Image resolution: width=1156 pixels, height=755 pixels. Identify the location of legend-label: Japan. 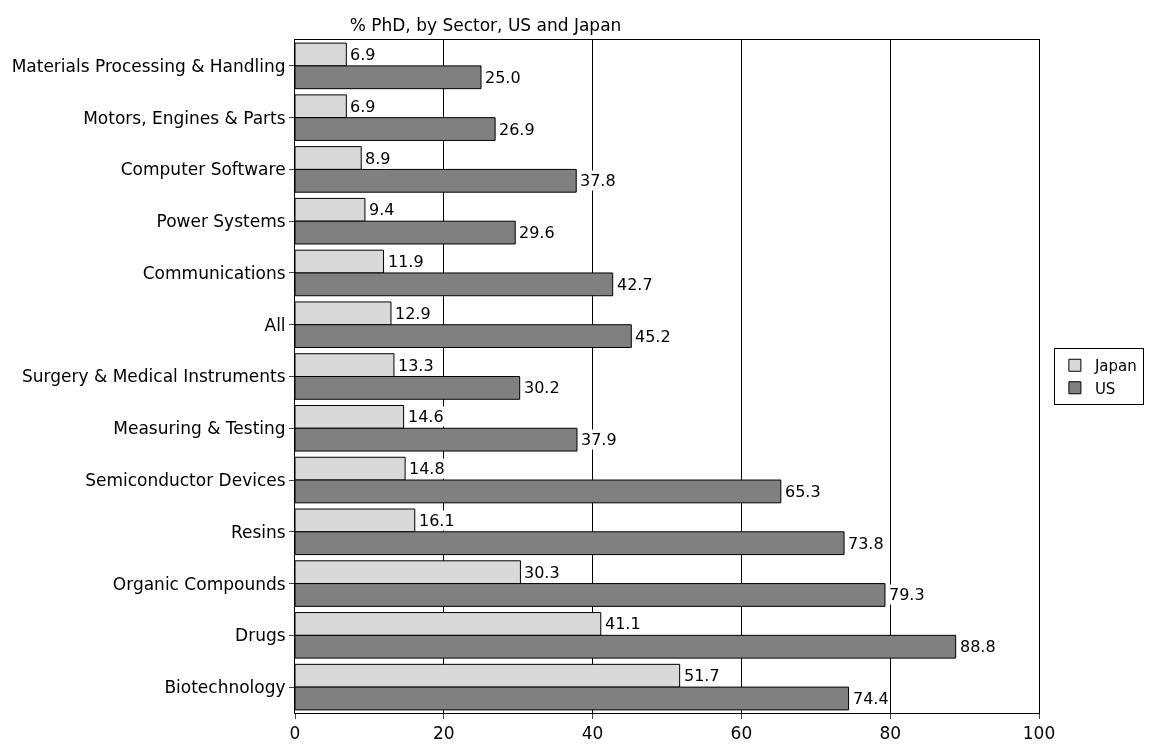
(1115, 366).